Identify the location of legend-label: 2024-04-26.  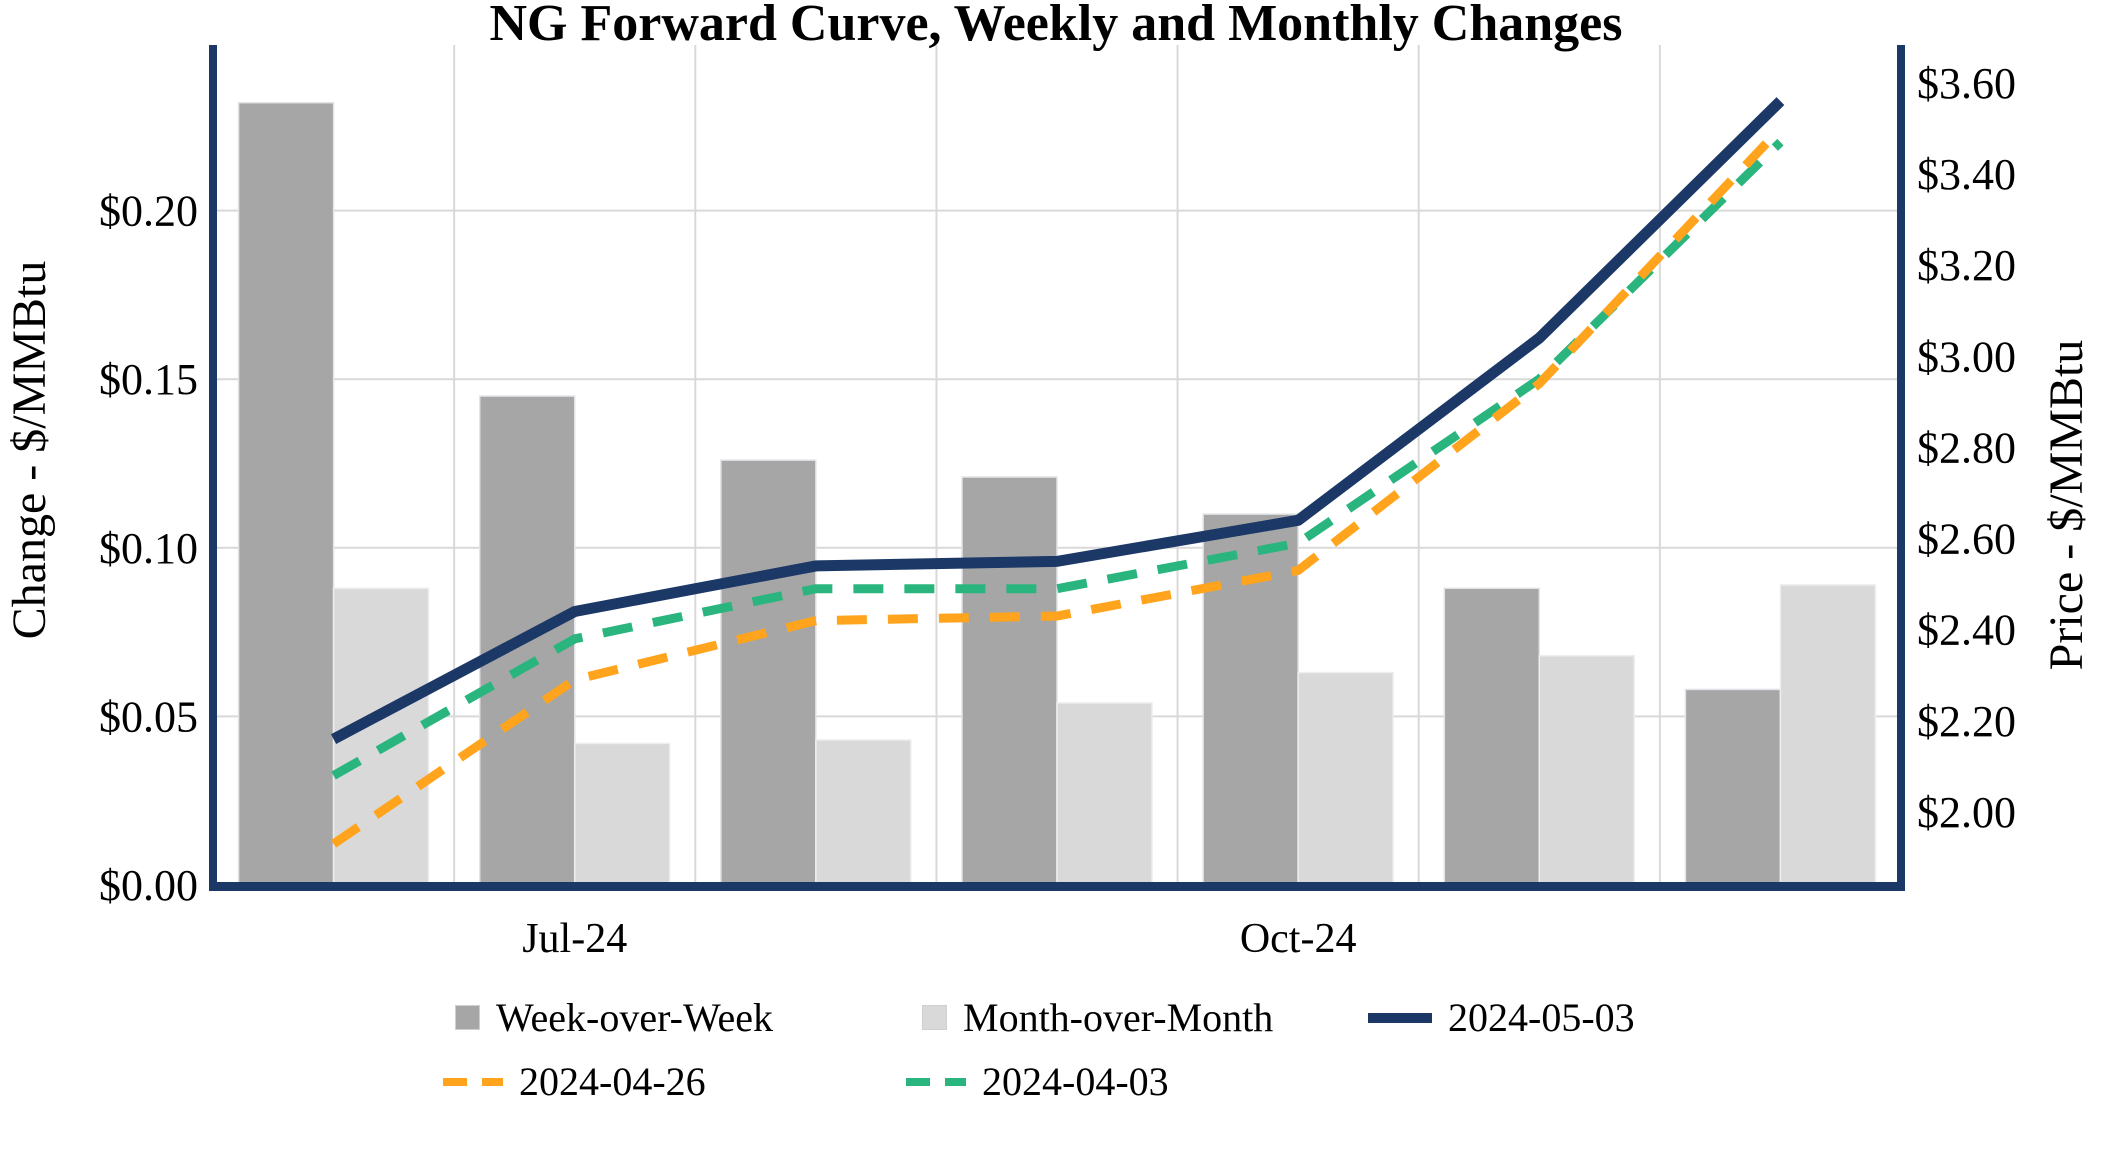
(612, 1081).